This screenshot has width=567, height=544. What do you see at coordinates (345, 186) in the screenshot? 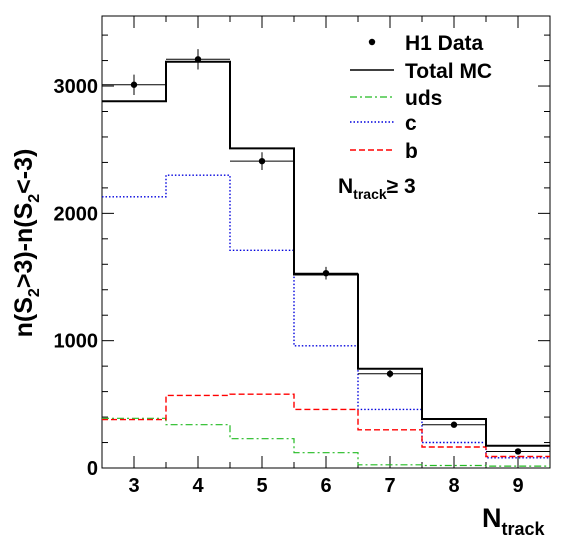
I see `annotation-main: N` at bounding box center [345, 186].